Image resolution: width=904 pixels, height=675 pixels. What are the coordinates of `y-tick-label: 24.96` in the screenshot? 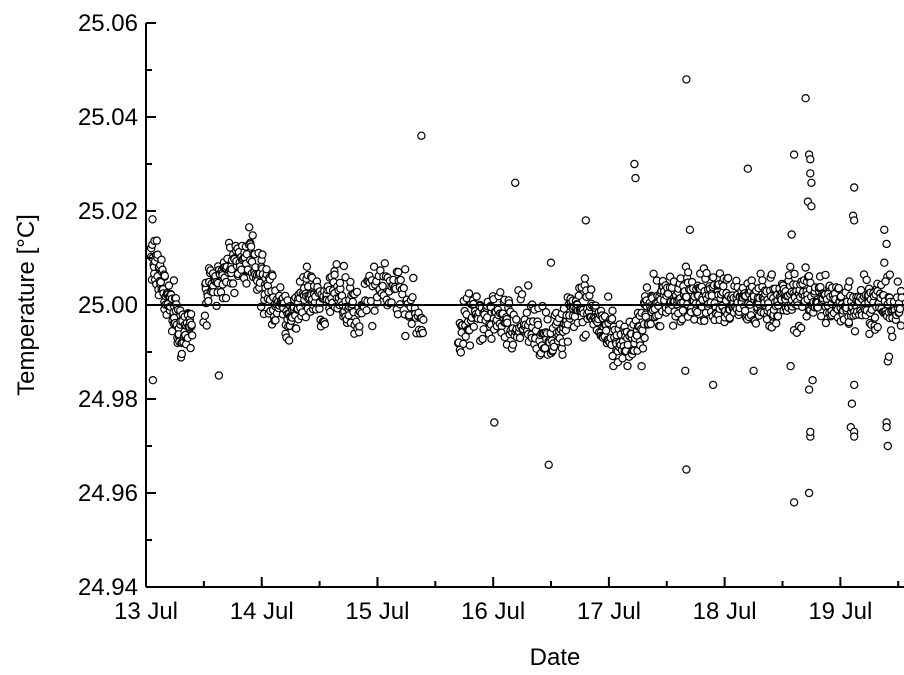 It's located at (108, 493).